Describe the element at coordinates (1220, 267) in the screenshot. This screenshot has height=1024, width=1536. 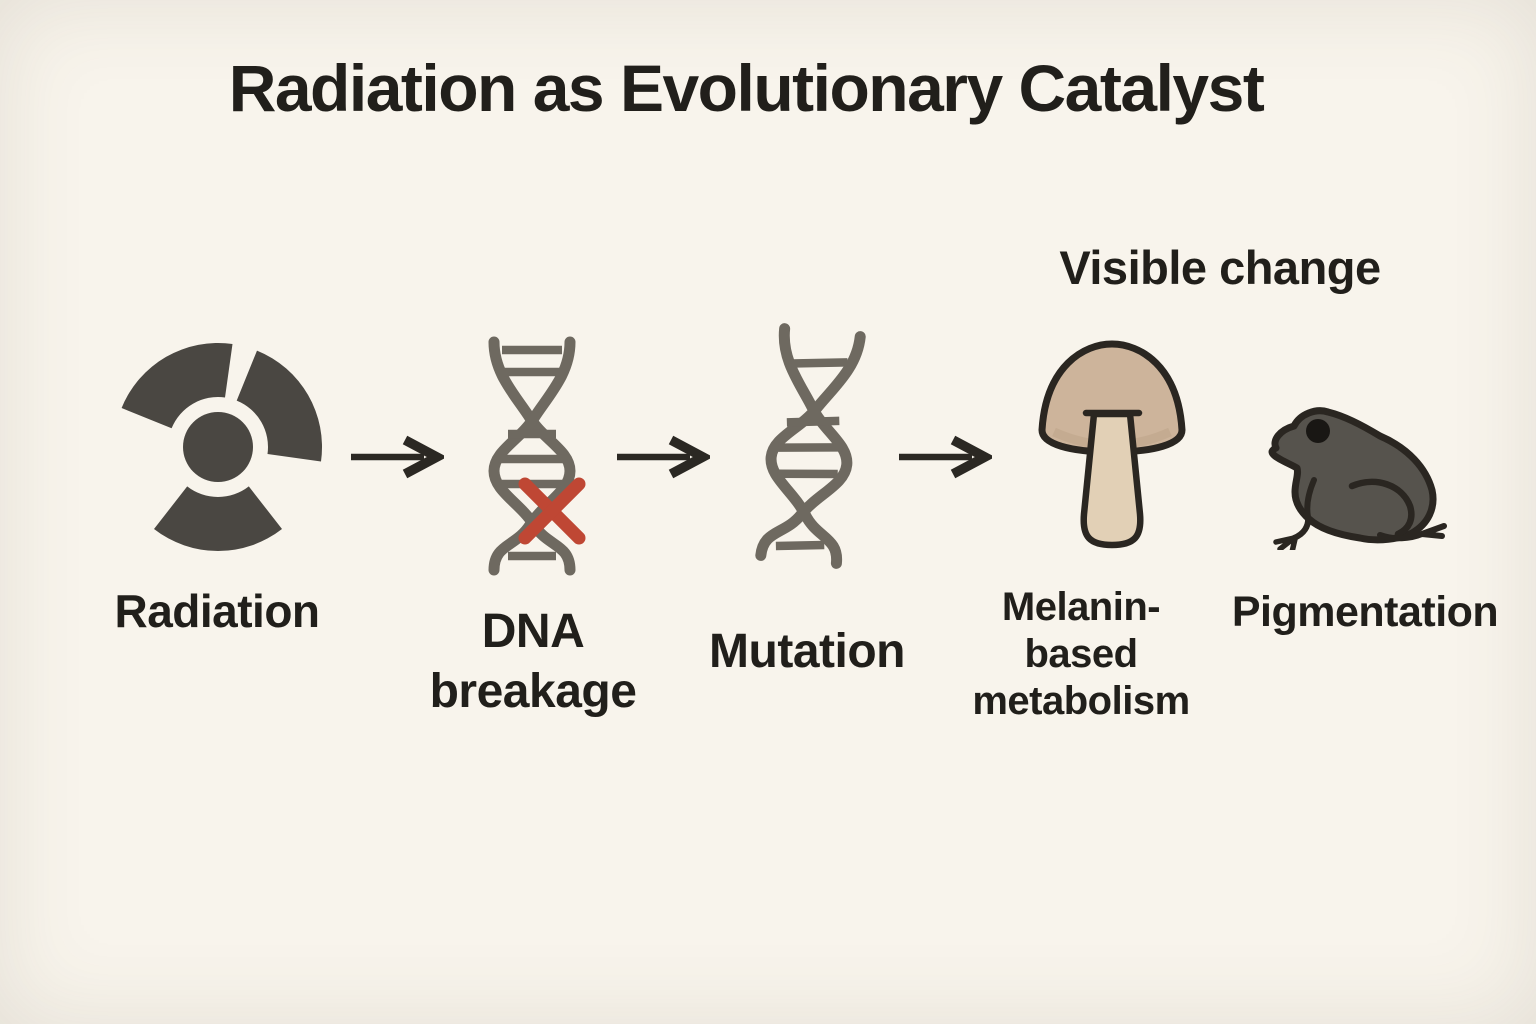
I see `visible-change-heading: Visible change` at that location.